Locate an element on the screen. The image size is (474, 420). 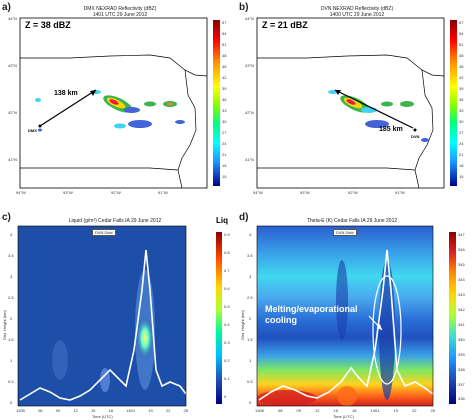
panel-a-title-line1: DMX NEXRAD Reflectivity (dBZ) is located at coordinates (120, 9).